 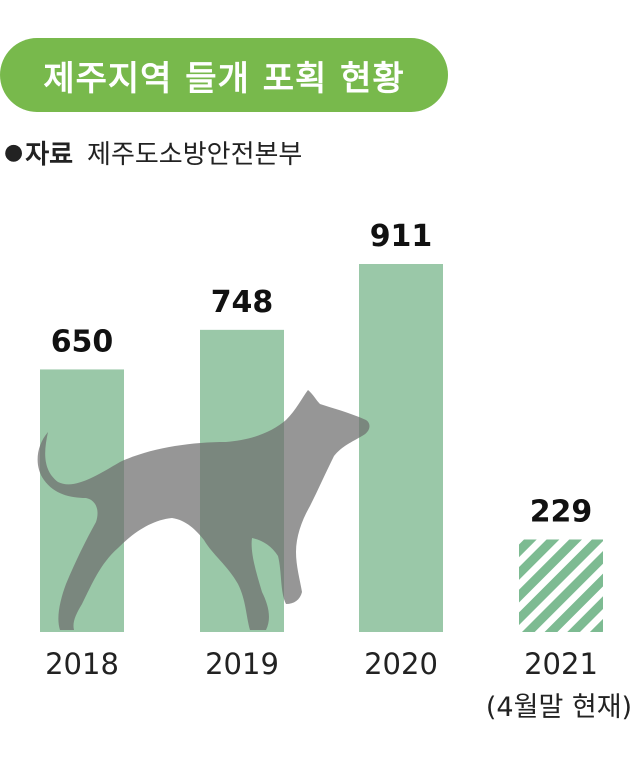 What do you see at coordinates (242, 664) in the screenshot?
I see `category-label-2019: 2019` at bounding box center [242, 664].